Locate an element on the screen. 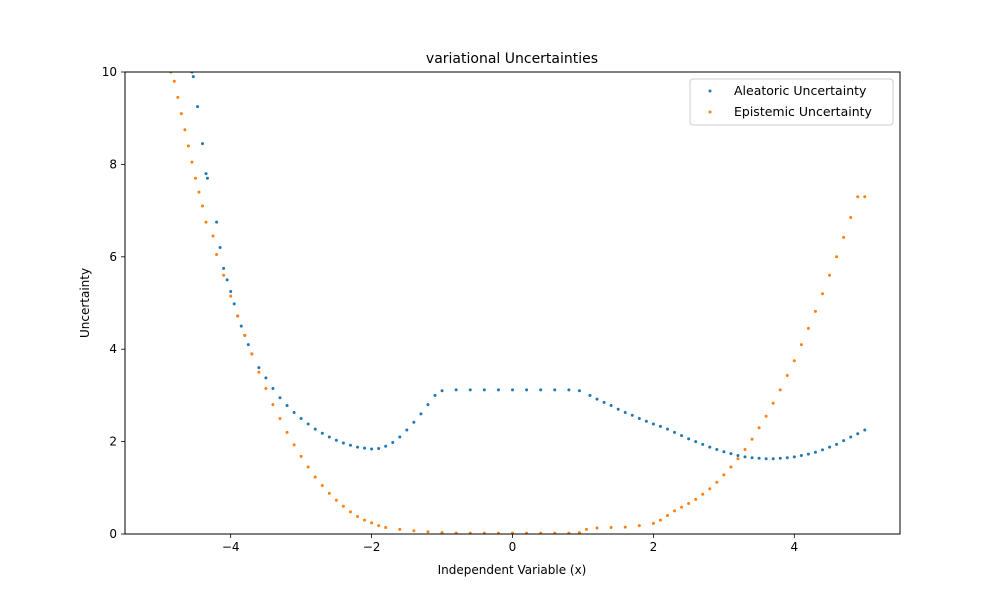 This screenshot has height=600, width=1000. y-tick-label: 4 is located at coordinates (113, 349).